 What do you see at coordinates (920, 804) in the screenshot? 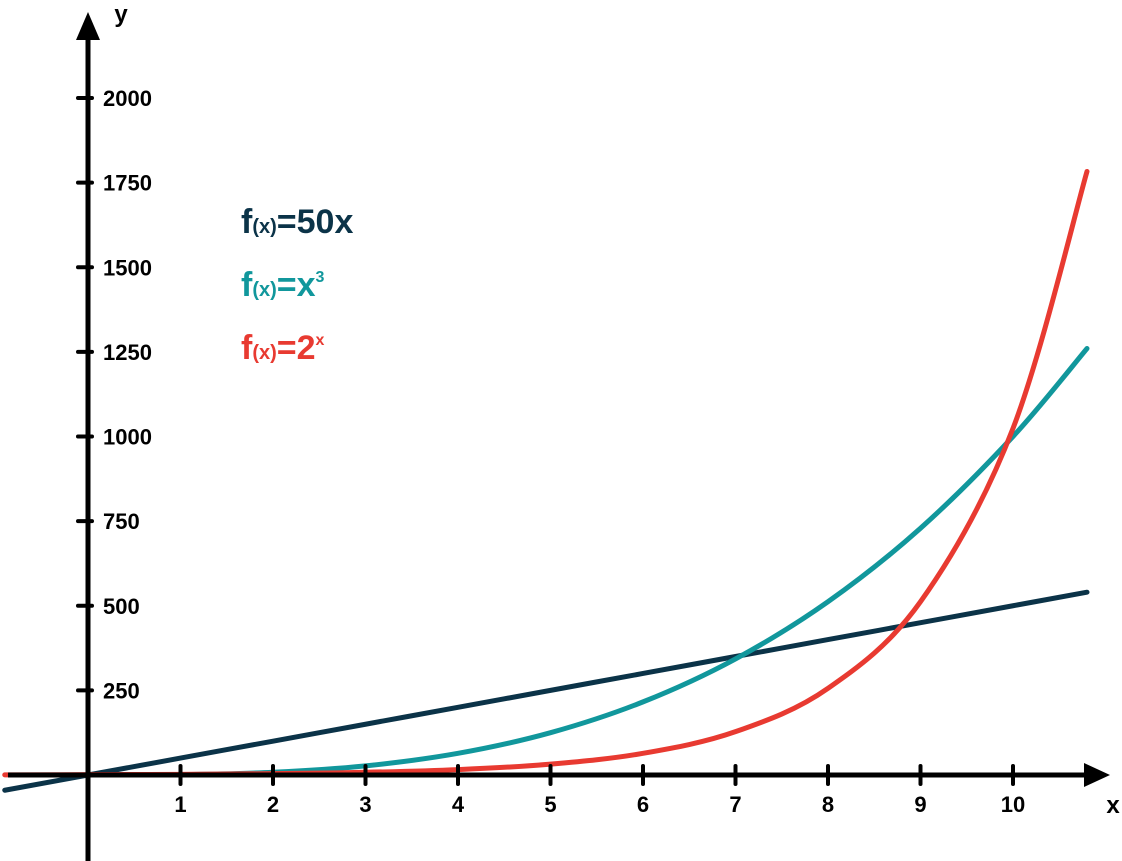
I see `x-tick-label: 9` at bounding box center [920, 804].